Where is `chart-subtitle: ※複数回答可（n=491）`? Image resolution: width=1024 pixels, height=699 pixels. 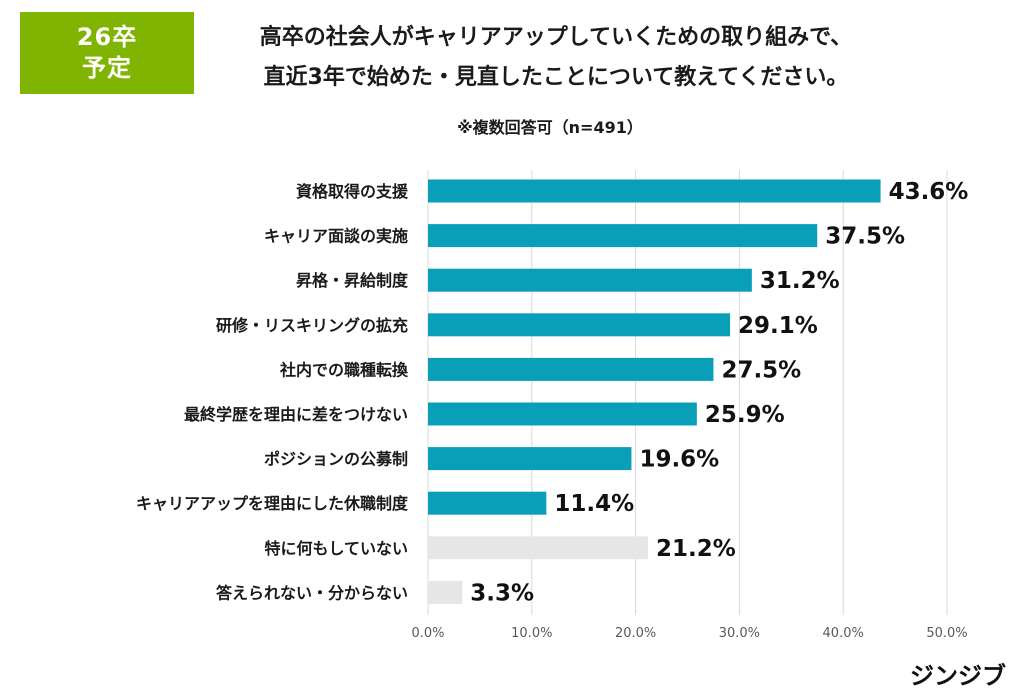 chart-subtitle: ※複数回答可（n=491） is located at coordinates (550, 127).